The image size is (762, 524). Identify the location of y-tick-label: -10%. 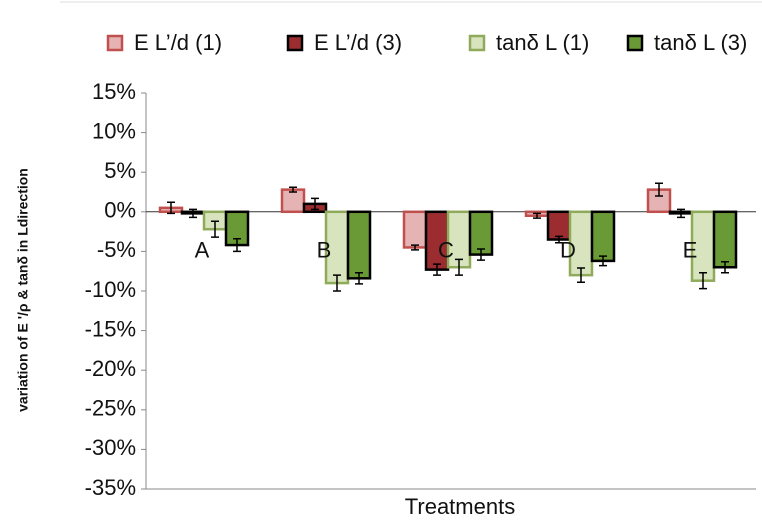
(110, 289).